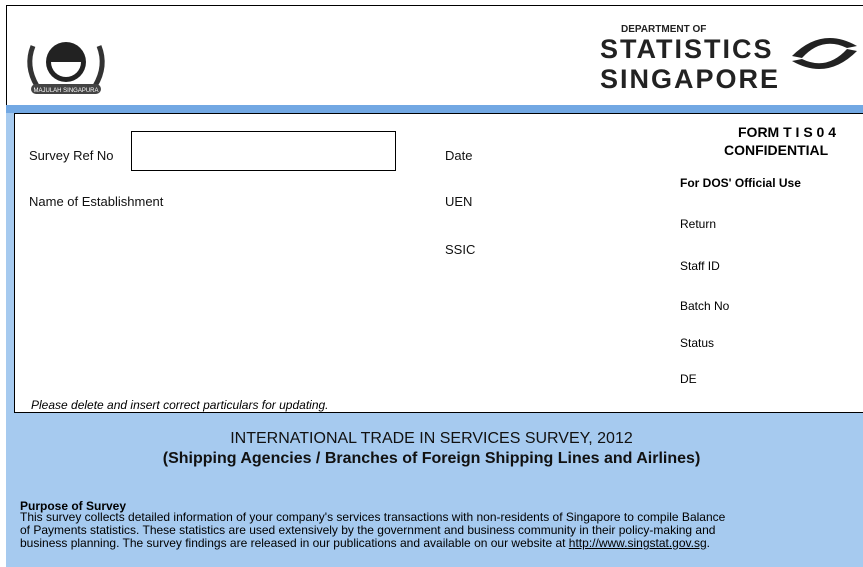 This screenshot has width=863, height=567. I want to click on official-heading: For DOS' Official Use, so click(740, 183).